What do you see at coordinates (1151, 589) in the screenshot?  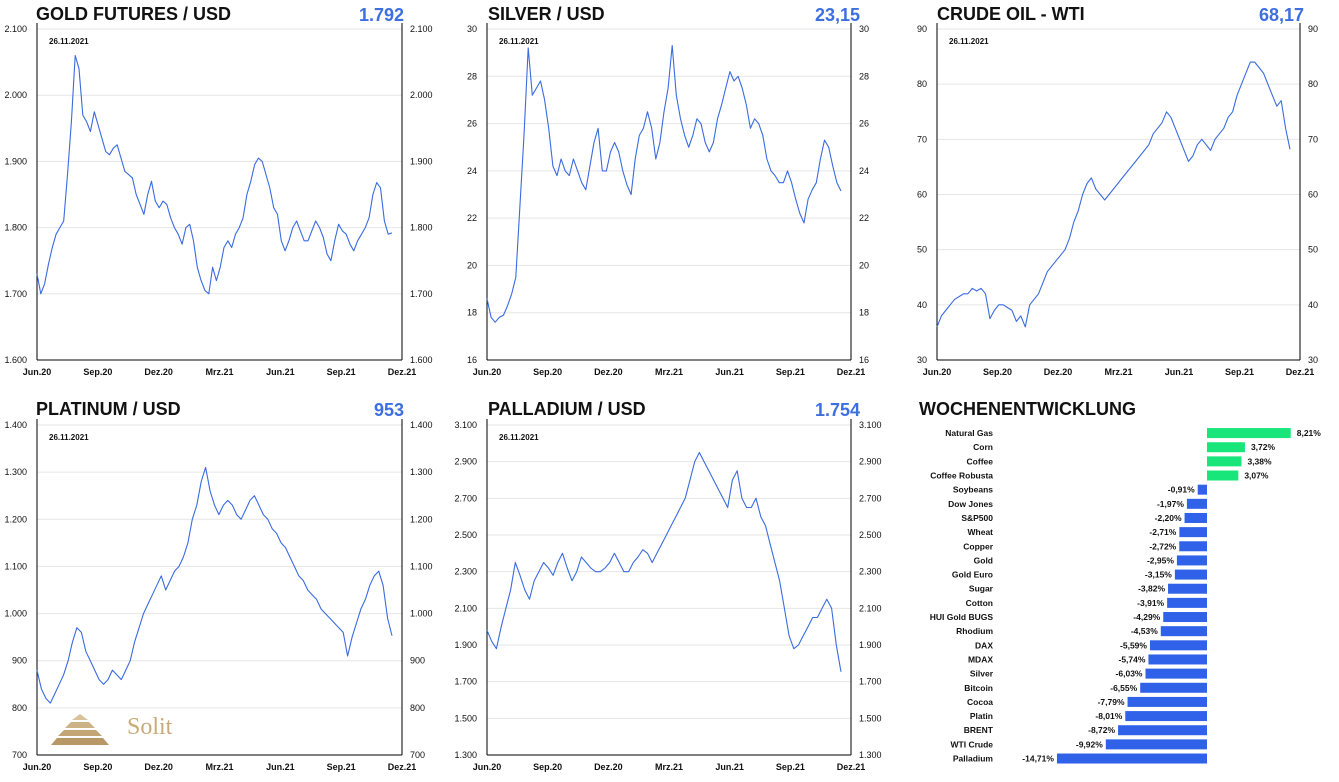 I see `value-label: -3,82%` at bounding box center [1151, 589].